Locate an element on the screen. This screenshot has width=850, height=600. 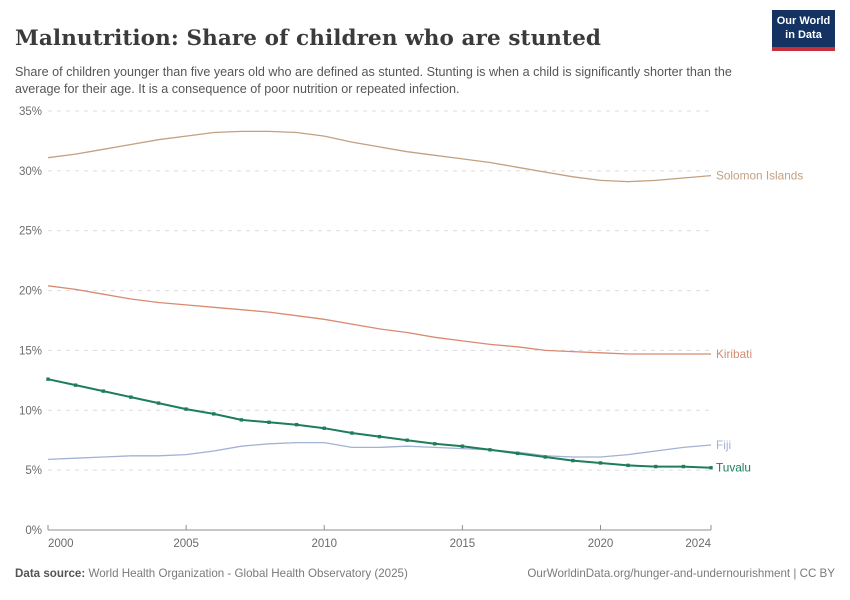
series-line-fiji is located at coordinates (379, 451).